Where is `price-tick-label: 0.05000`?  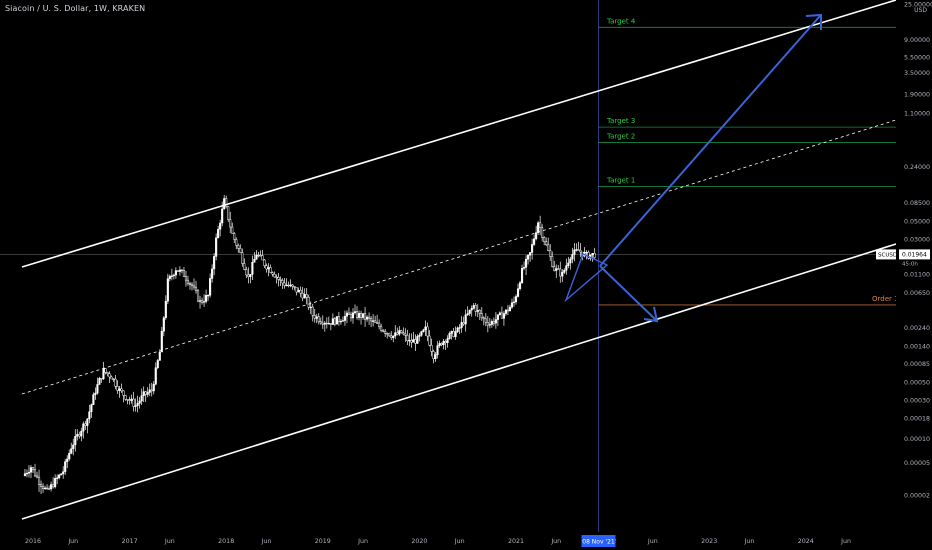 price-tick-label: 0.05000 is located at coordinates (917, 222).